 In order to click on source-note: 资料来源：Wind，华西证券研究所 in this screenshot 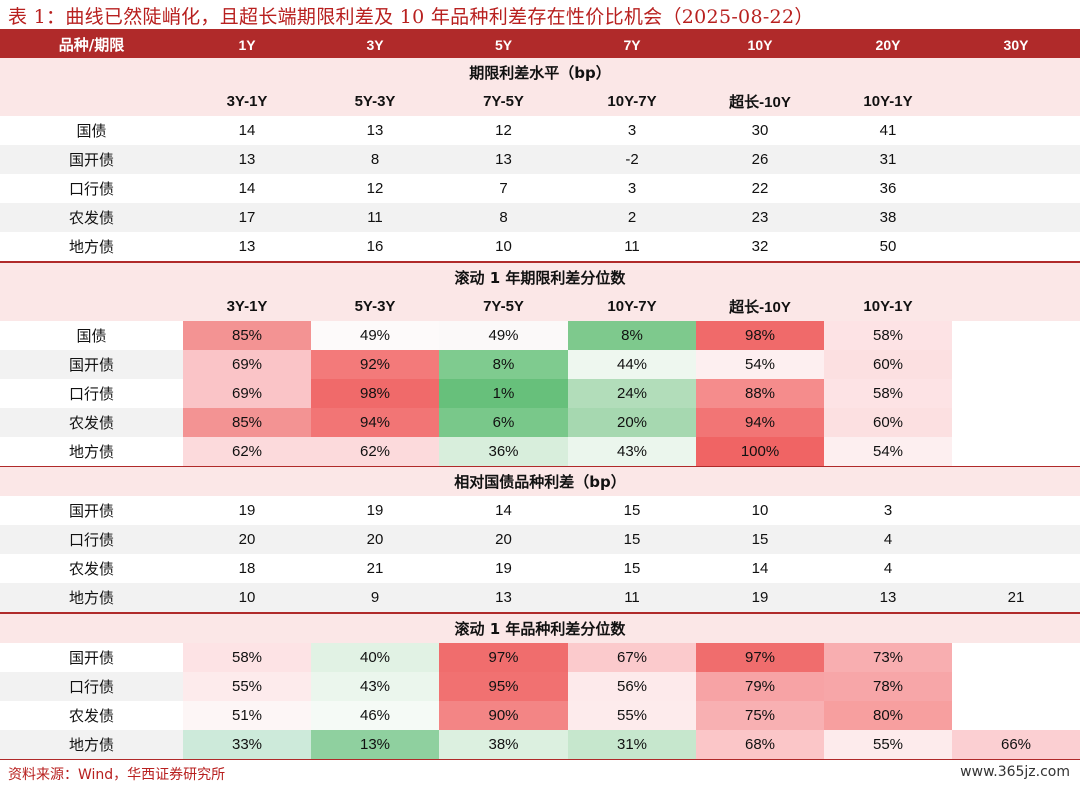, I will do `click(117, 775)`.